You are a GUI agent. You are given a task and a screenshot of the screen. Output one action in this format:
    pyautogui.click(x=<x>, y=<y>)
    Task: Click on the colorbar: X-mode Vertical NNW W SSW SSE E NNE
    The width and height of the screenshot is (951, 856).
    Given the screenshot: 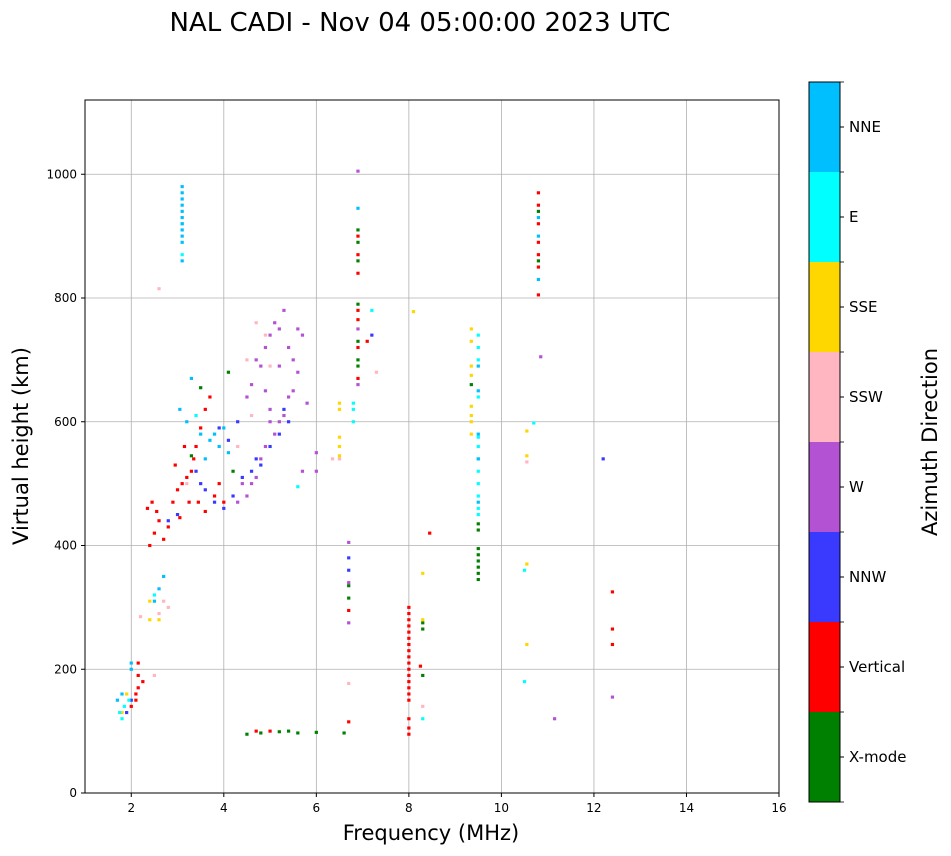 What is the action you would take?
    pyautogui.click(x=857, y=442)
    